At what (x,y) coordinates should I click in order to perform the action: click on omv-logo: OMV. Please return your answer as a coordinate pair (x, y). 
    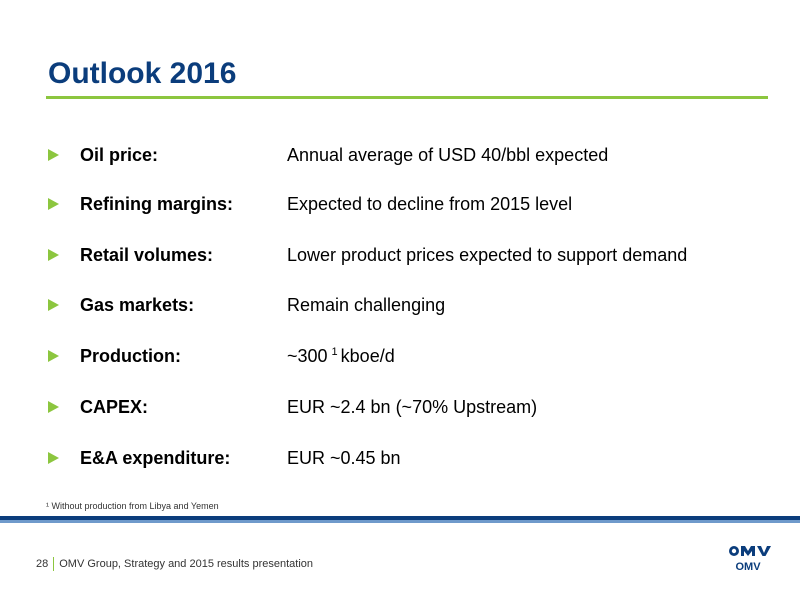
    Looking at the image, I should click on (750, 559).